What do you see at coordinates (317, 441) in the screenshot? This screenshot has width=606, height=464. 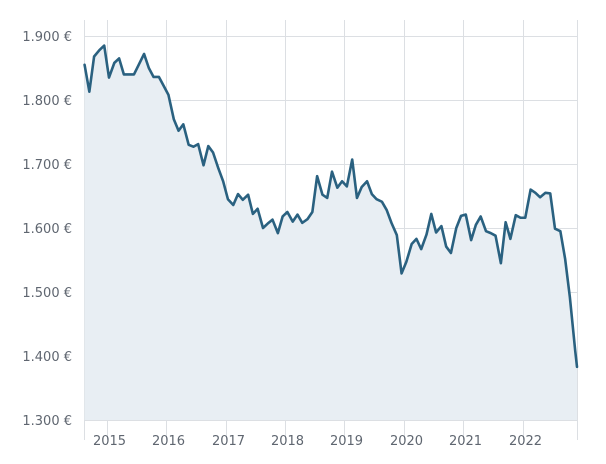 I see `x-axis: 2015 2016 2017 2018 2019 2020 2021 2022` at bounding box center [317, 441].